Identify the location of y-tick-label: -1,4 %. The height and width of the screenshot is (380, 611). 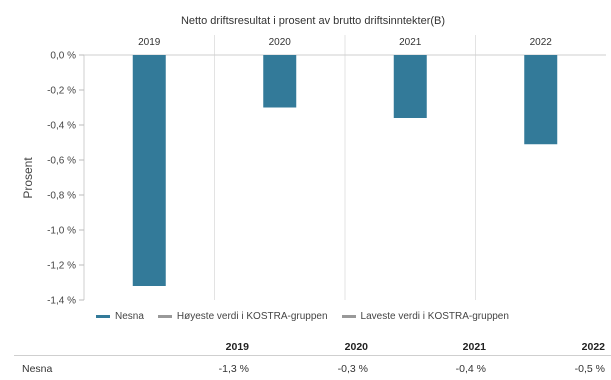
(61, 301).